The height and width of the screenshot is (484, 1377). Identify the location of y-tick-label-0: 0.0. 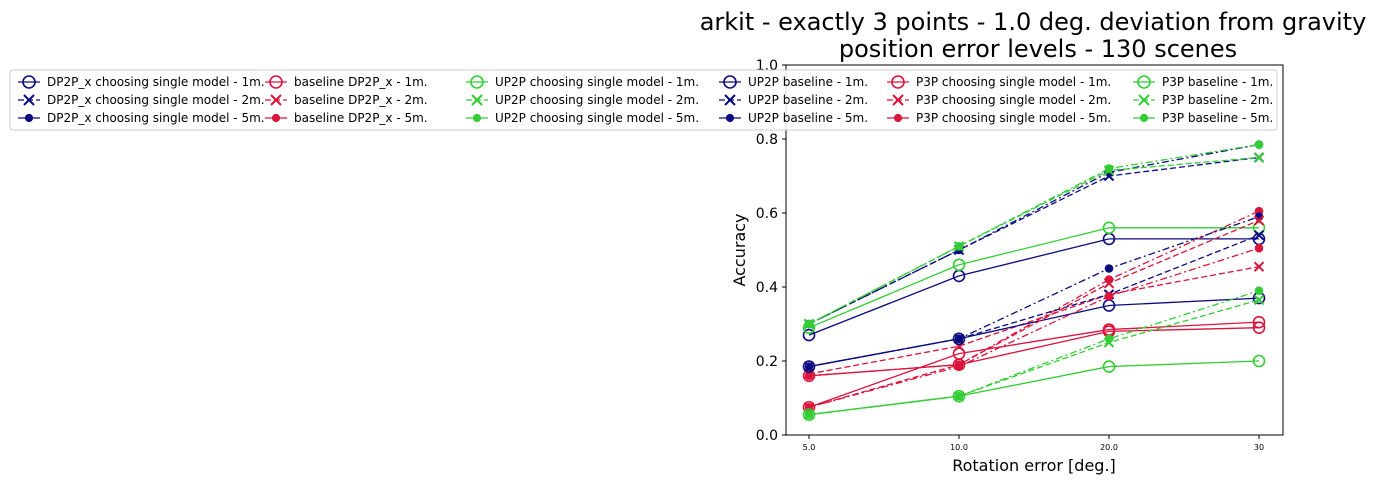
(767, 436).